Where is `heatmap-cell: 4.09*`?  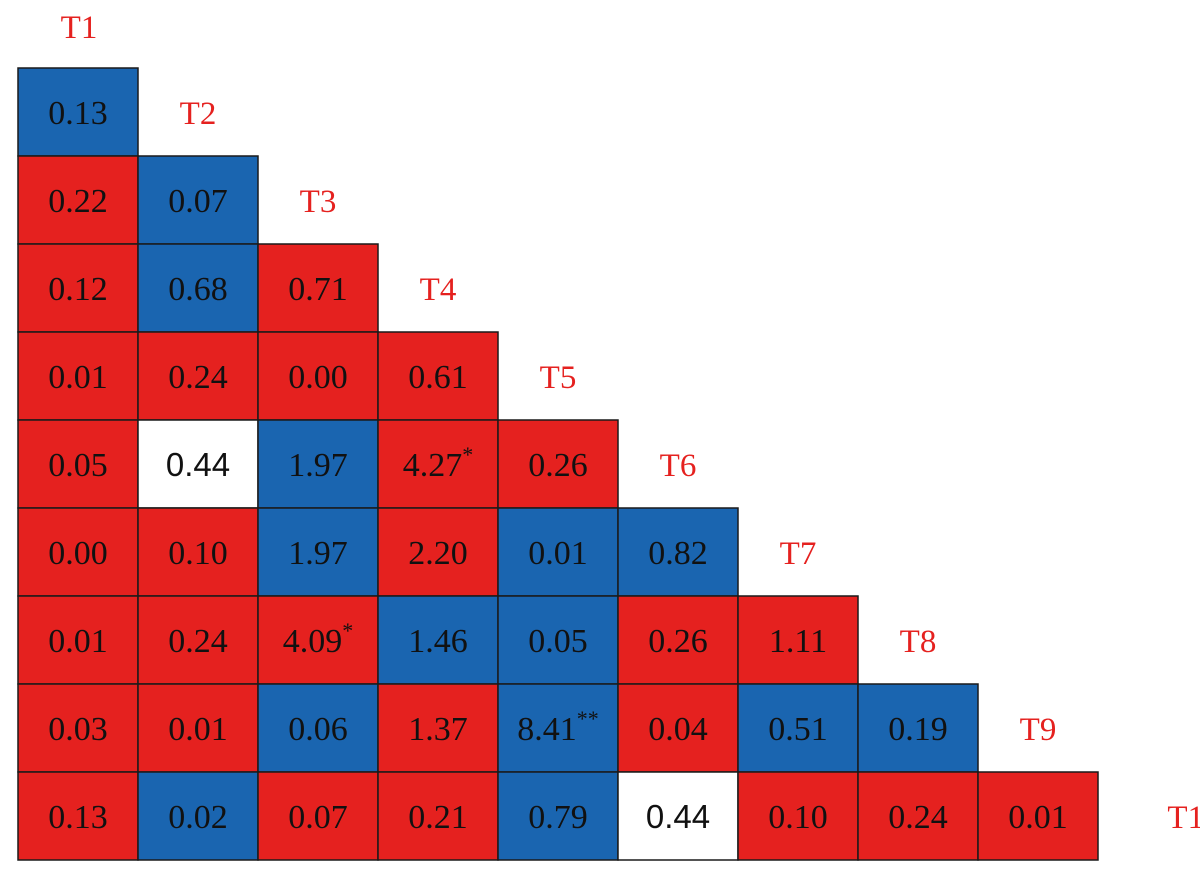
heatmap-cell: 4.09* is located at coordinates (318, 640).